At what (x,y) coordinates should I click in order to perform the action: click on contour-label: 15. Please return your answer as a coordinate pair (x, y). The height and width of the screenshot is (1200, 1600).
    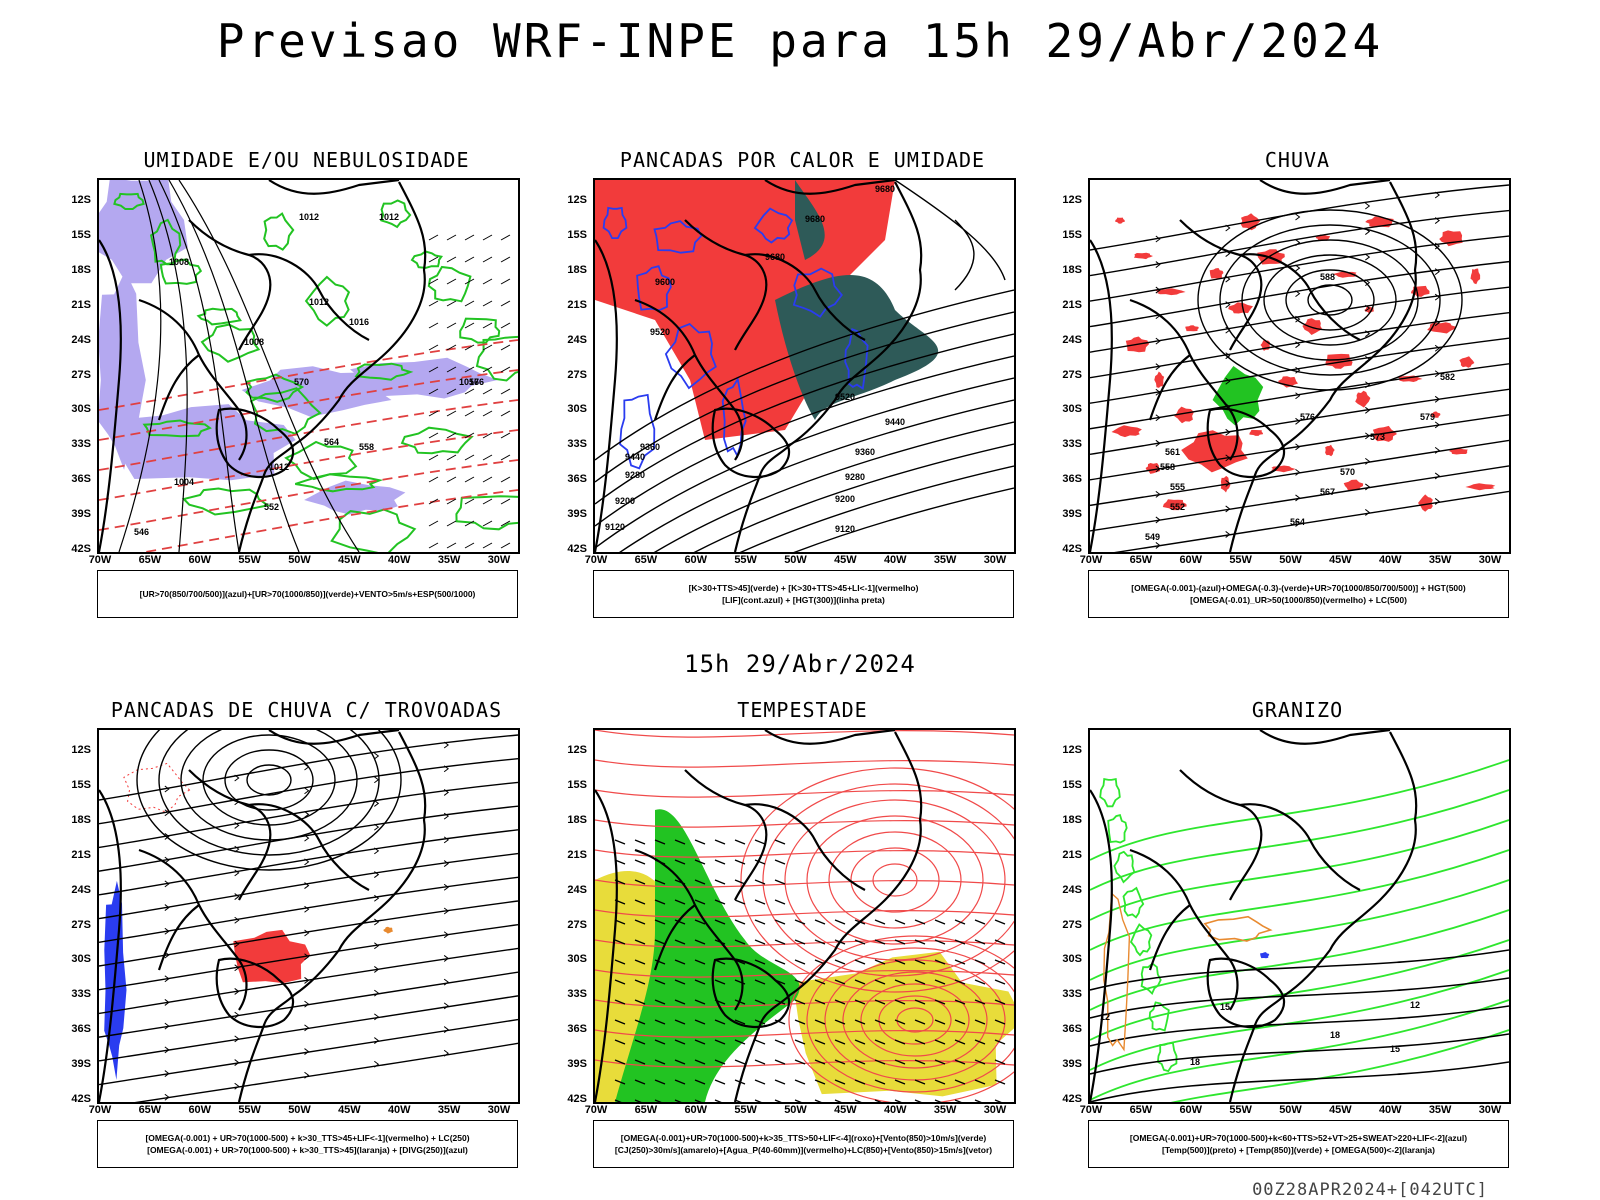
    Looking at the image, I should click on (1225, 1007).